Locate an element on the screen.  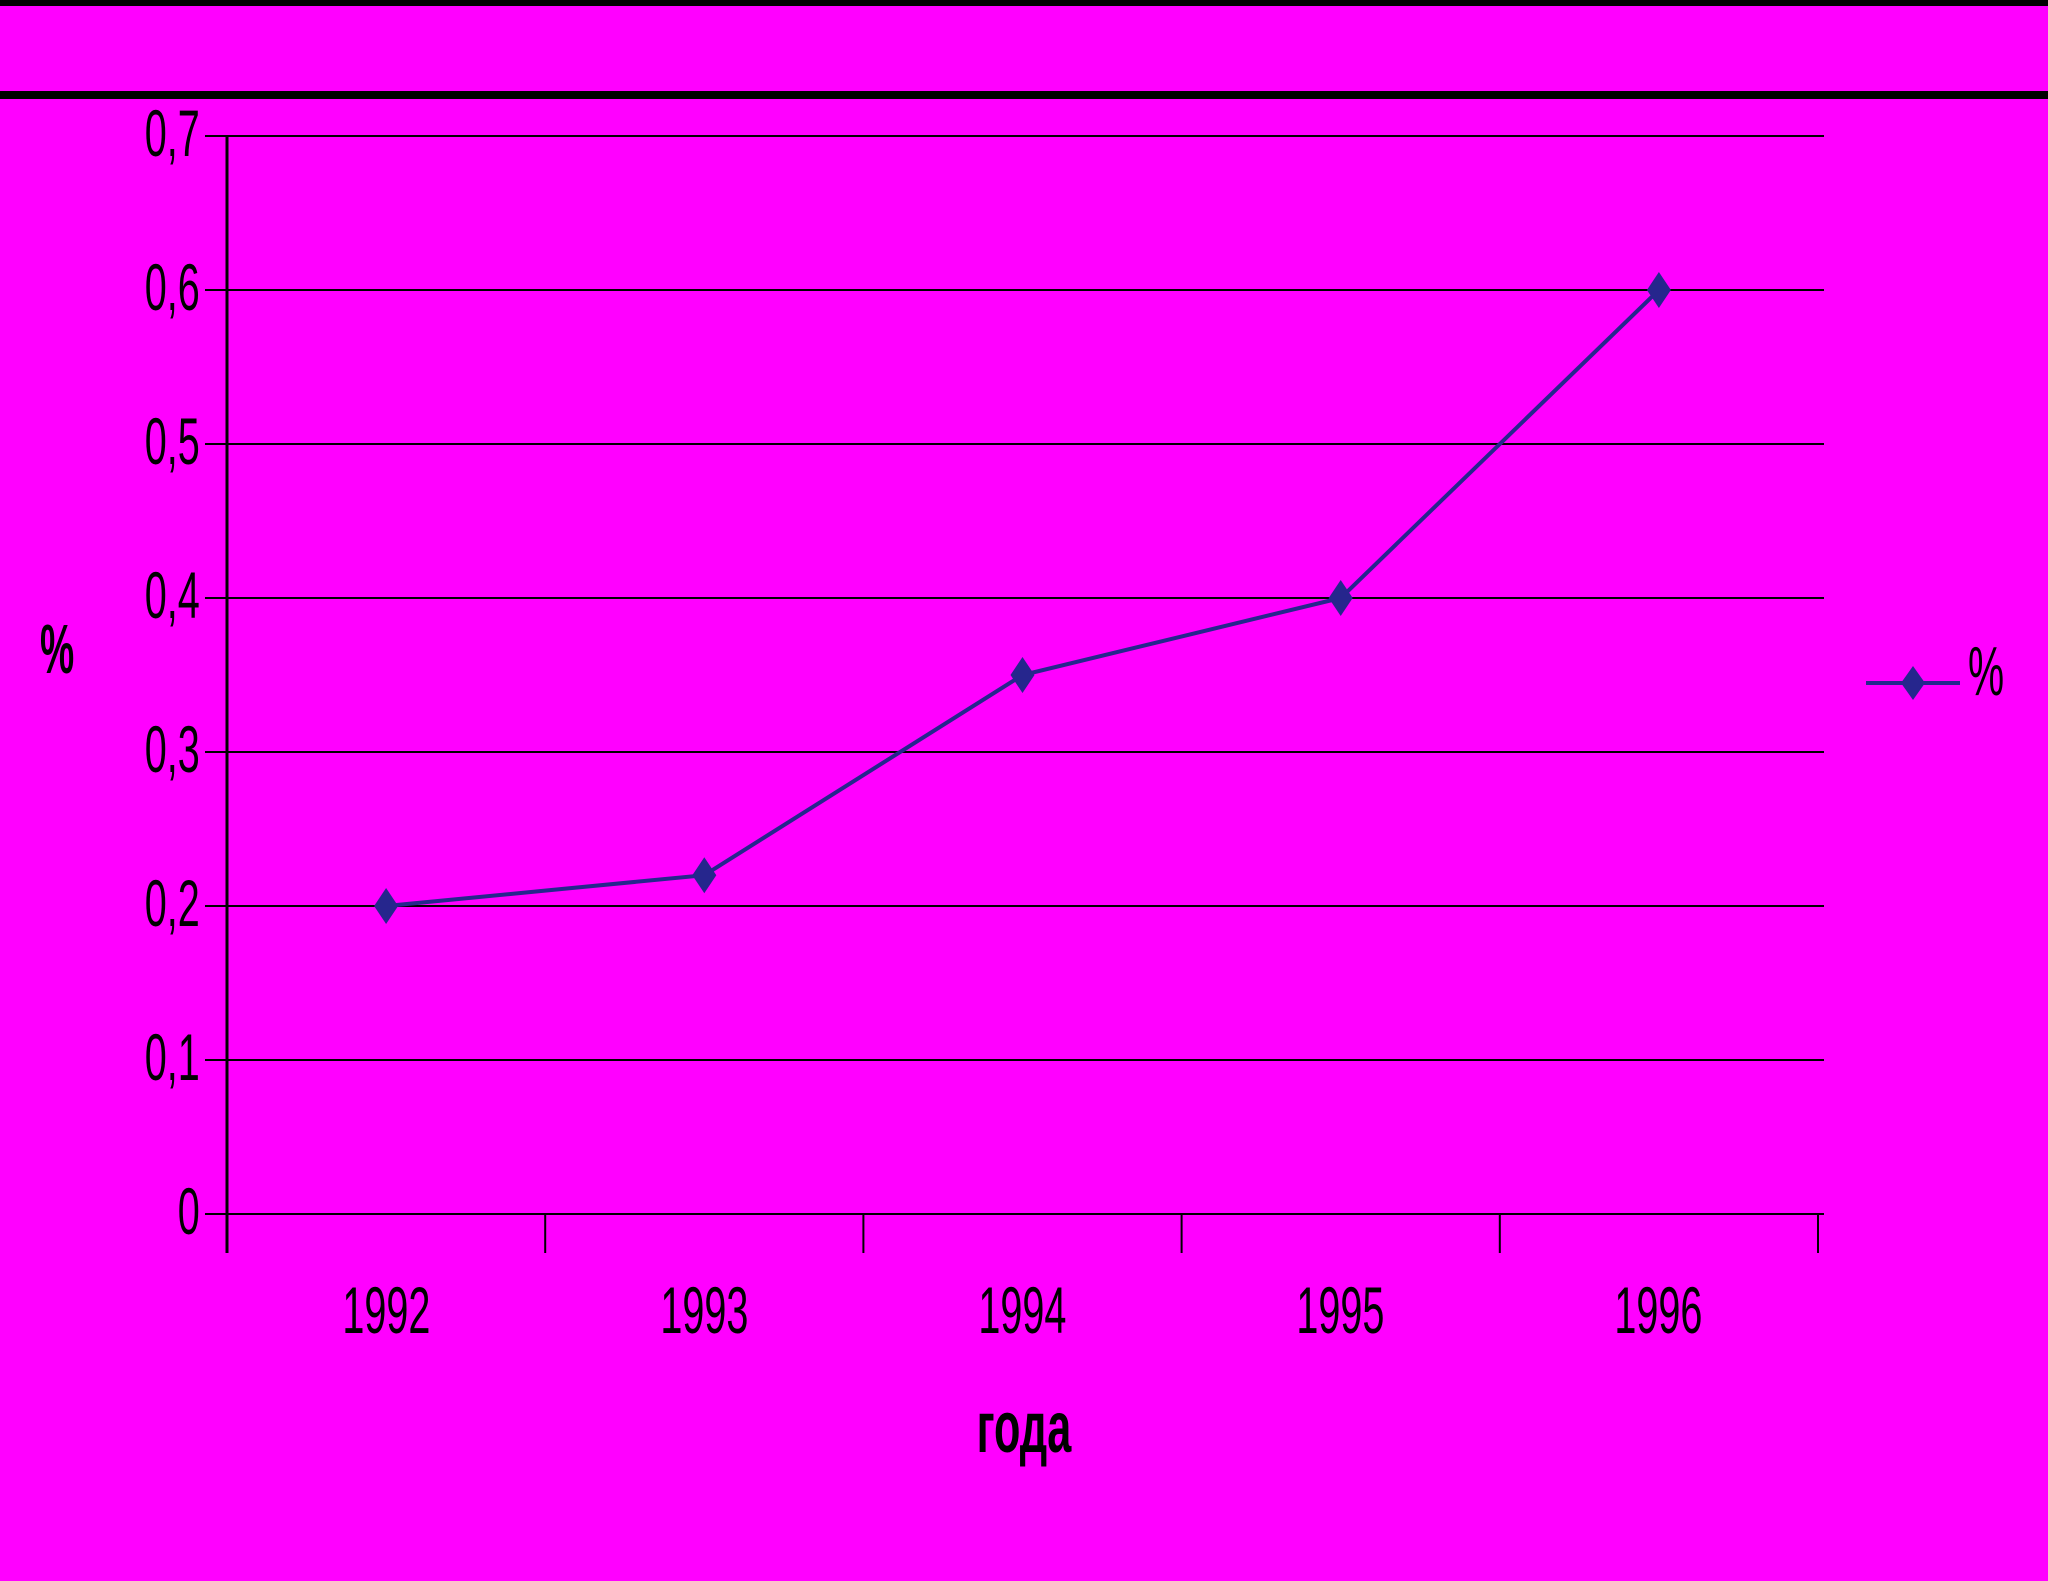
y-tick-label: 0 is located at coordinates (100, 1211).